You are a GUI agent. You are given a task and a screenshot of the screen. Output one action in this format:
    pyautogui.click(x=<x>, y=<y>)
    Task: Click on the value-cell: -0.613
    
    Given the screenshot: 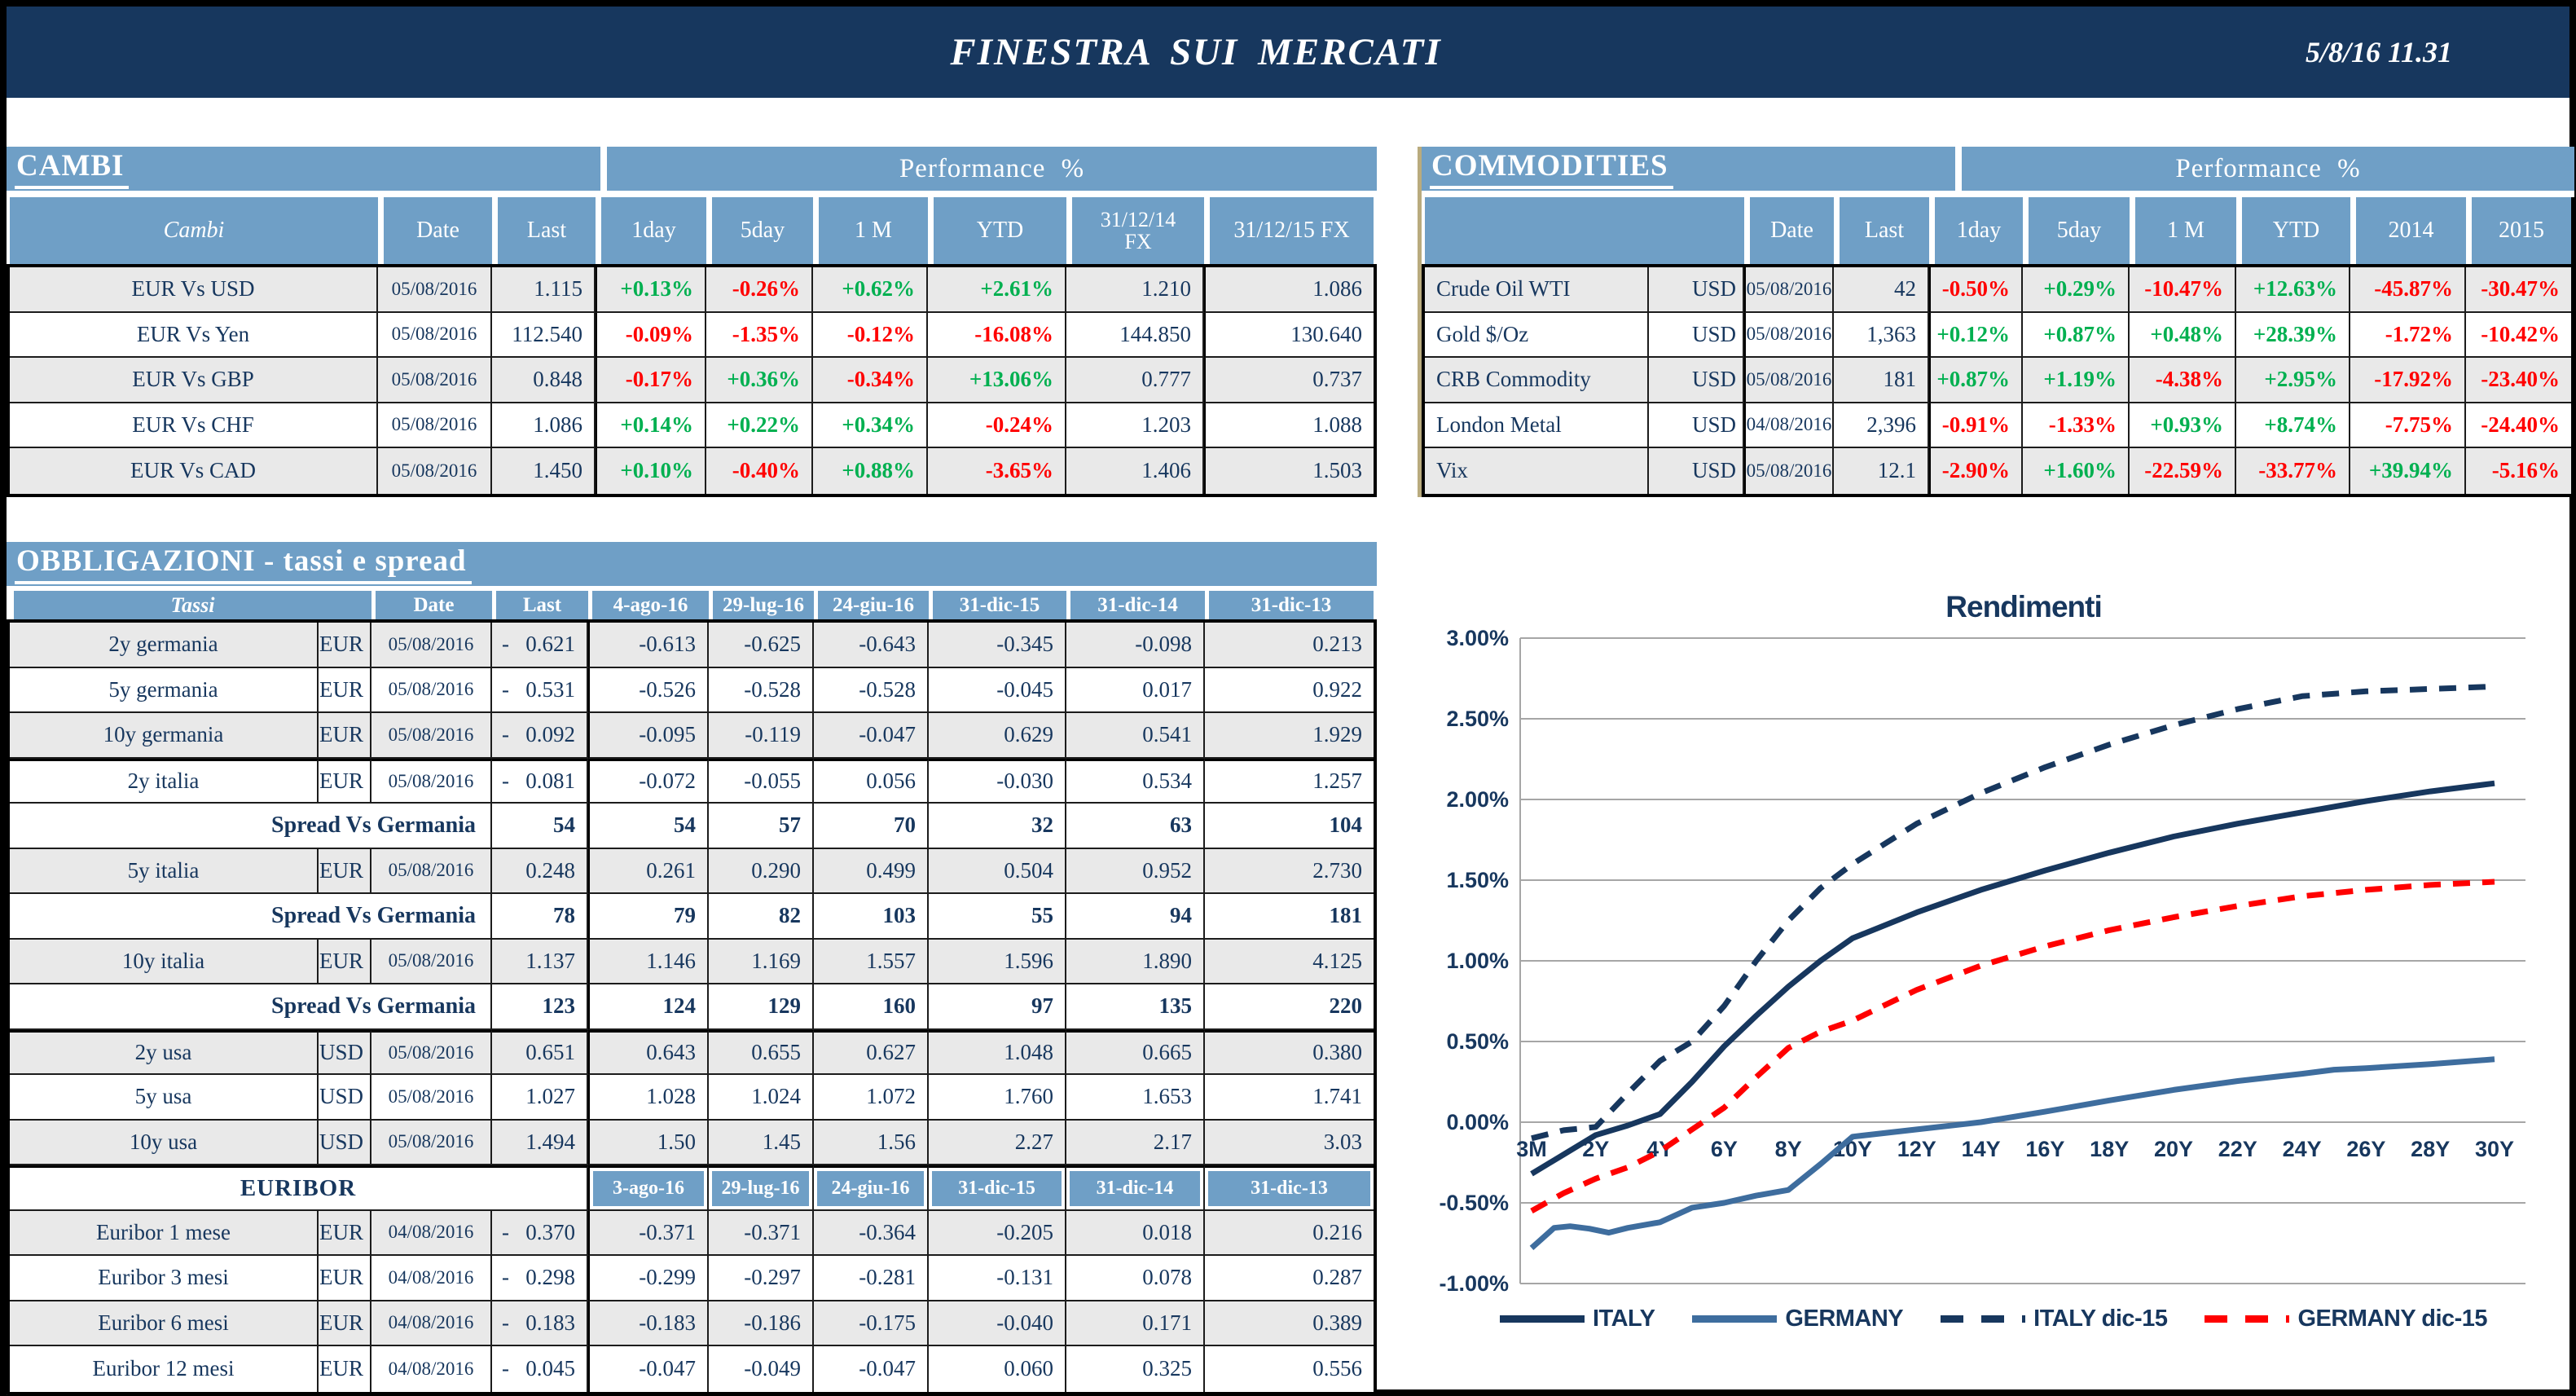 What is the action you would take?
    pyautogui.click(x=648, y=645)
    